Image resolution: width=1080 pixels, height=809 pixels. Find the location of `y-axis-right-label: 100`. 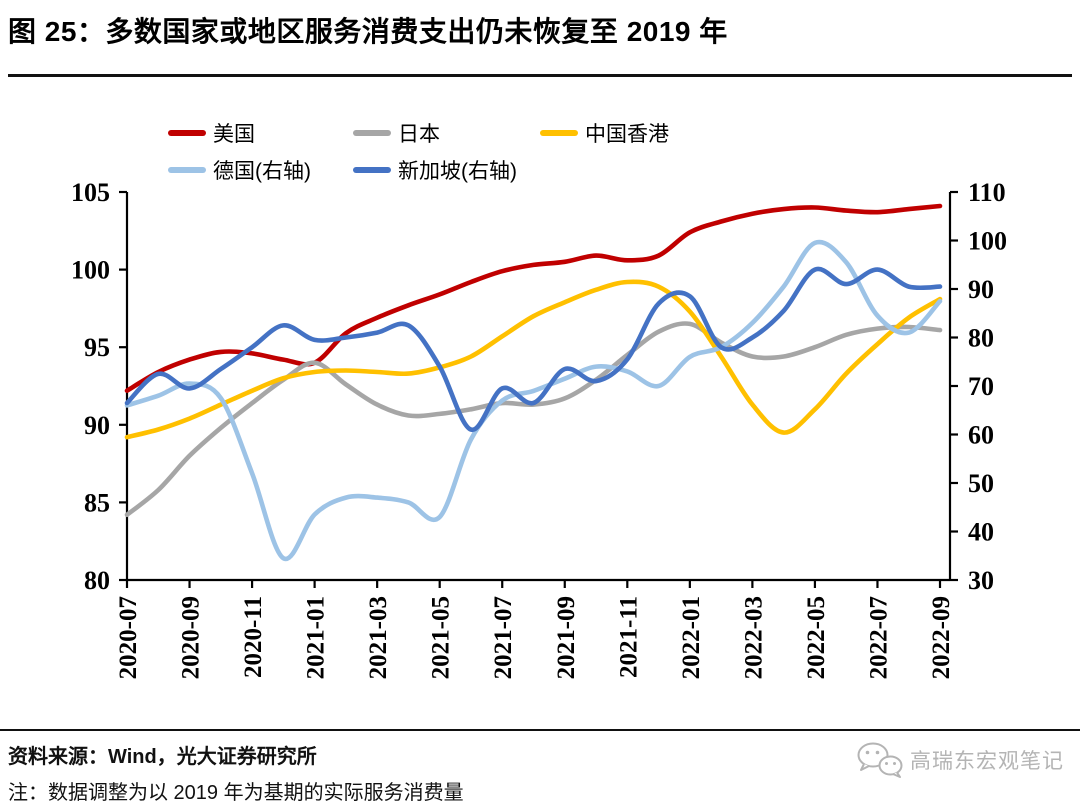

y-axis-right-label: 100 is located at coordinates (987, 241).